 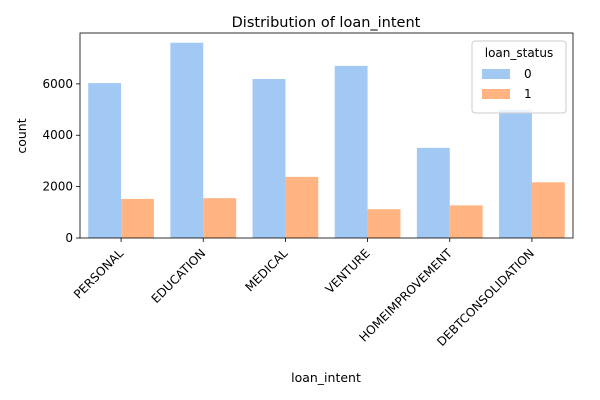 What do you see at coordinates (57, 187) in the screenshot?
I see `y-tick-label: 2000` at bounding box center [57, 187].